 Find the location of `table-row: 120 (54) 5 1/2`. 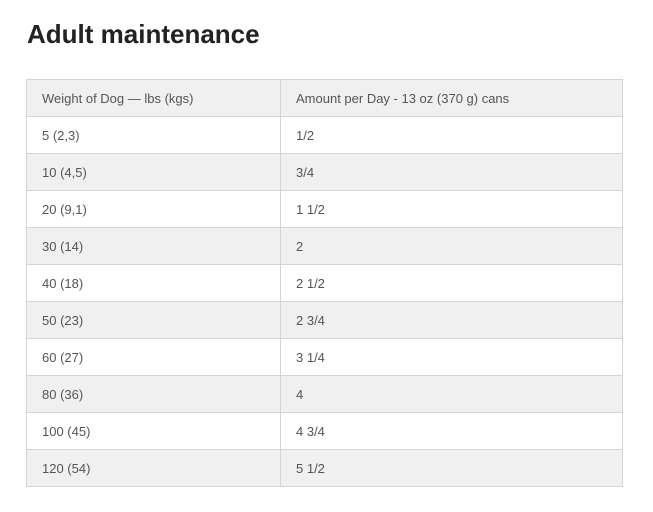

table-row: 120 (54) 5 1/2 is located at coordinates (324, 468).